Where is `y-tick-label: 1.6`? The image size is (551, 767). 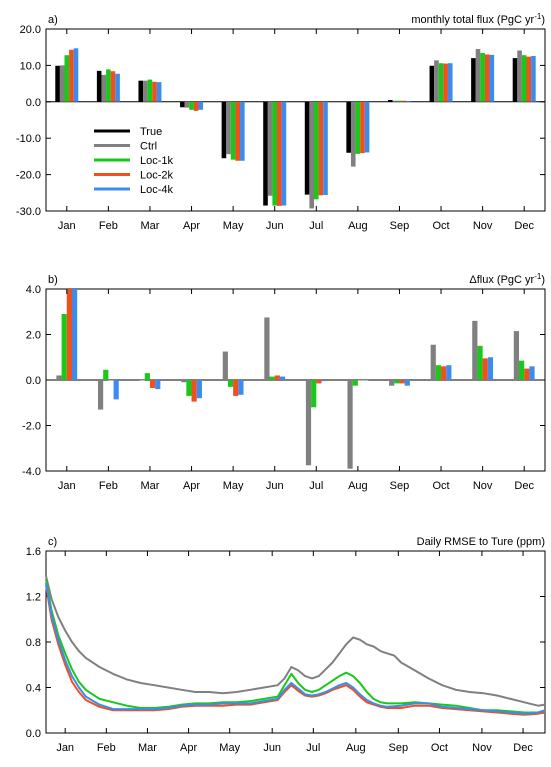
y-tick-label: 1.6 is located at coordinates (33, 552).